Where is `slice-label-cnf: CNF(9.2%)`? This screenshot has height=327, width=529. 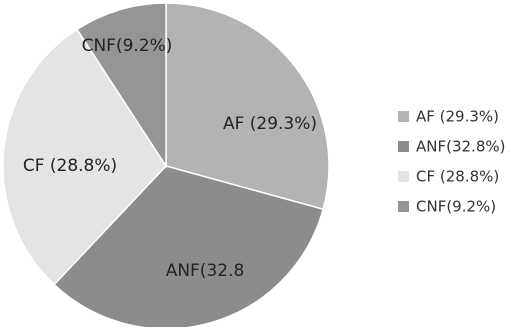
slice-label-cnf: CNF(9.2%) is located at coordinates (127, 46).